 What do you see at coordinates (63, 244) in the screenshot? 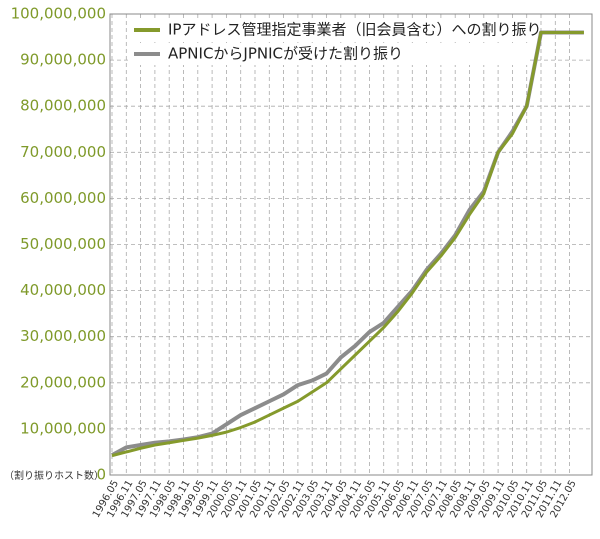
I see `y-tick-label: 50,000,000` at bounding box center [63, 244].